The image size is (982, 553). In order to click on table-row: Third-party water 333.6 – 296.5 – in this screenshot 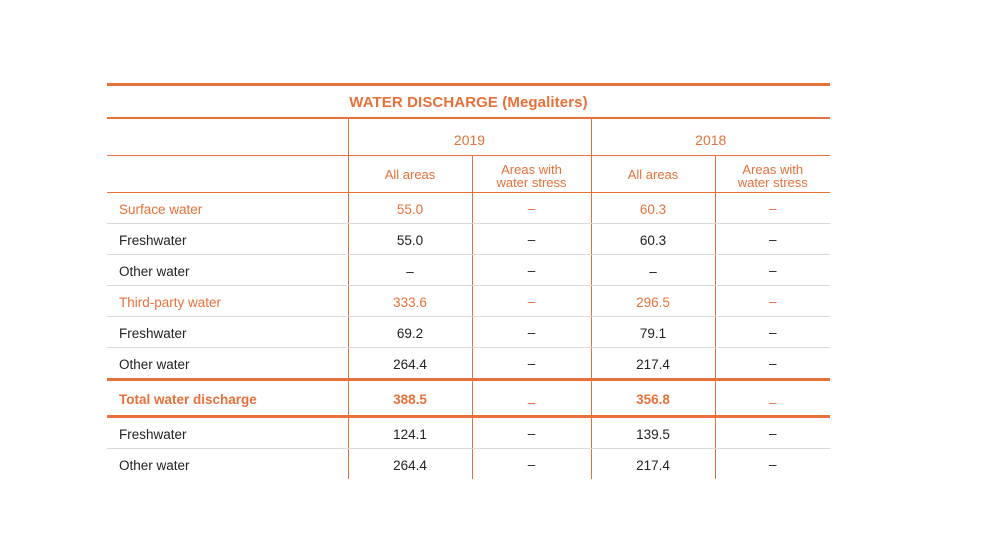, I will do `click(468, 301)`.